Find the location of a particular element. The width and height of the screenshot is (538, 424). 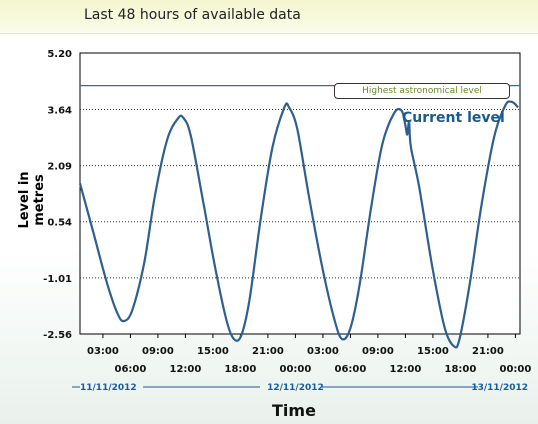

y-tick-label: -2.56 is located at coordinates (57, 335).